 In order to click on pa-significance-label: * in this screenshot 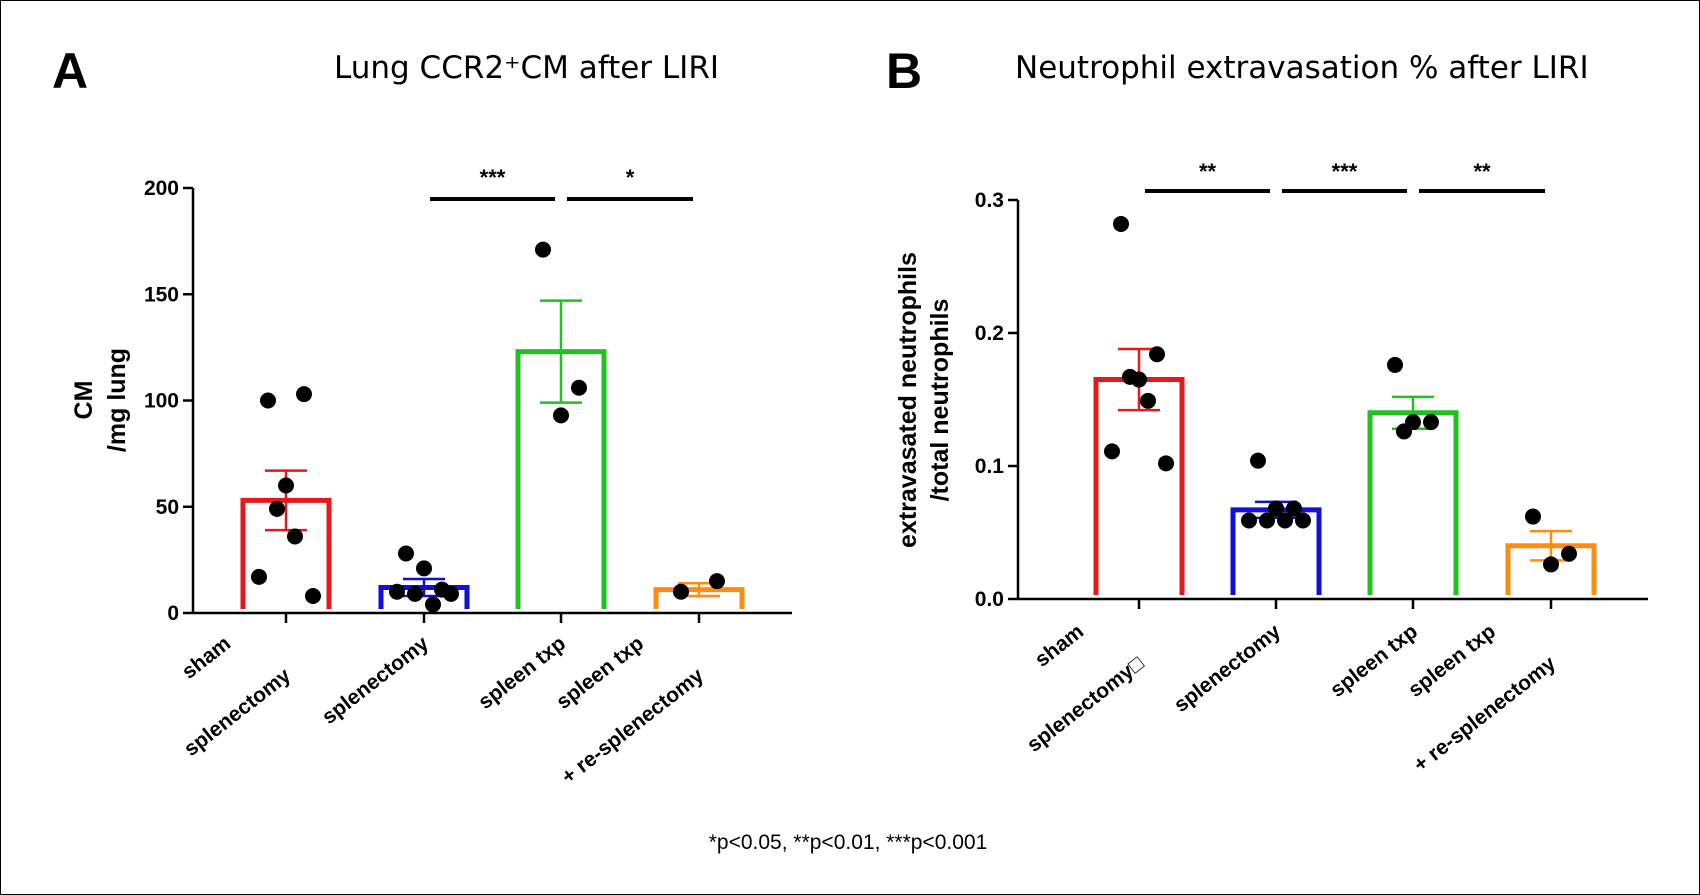, I will do `click(630, 177)`.